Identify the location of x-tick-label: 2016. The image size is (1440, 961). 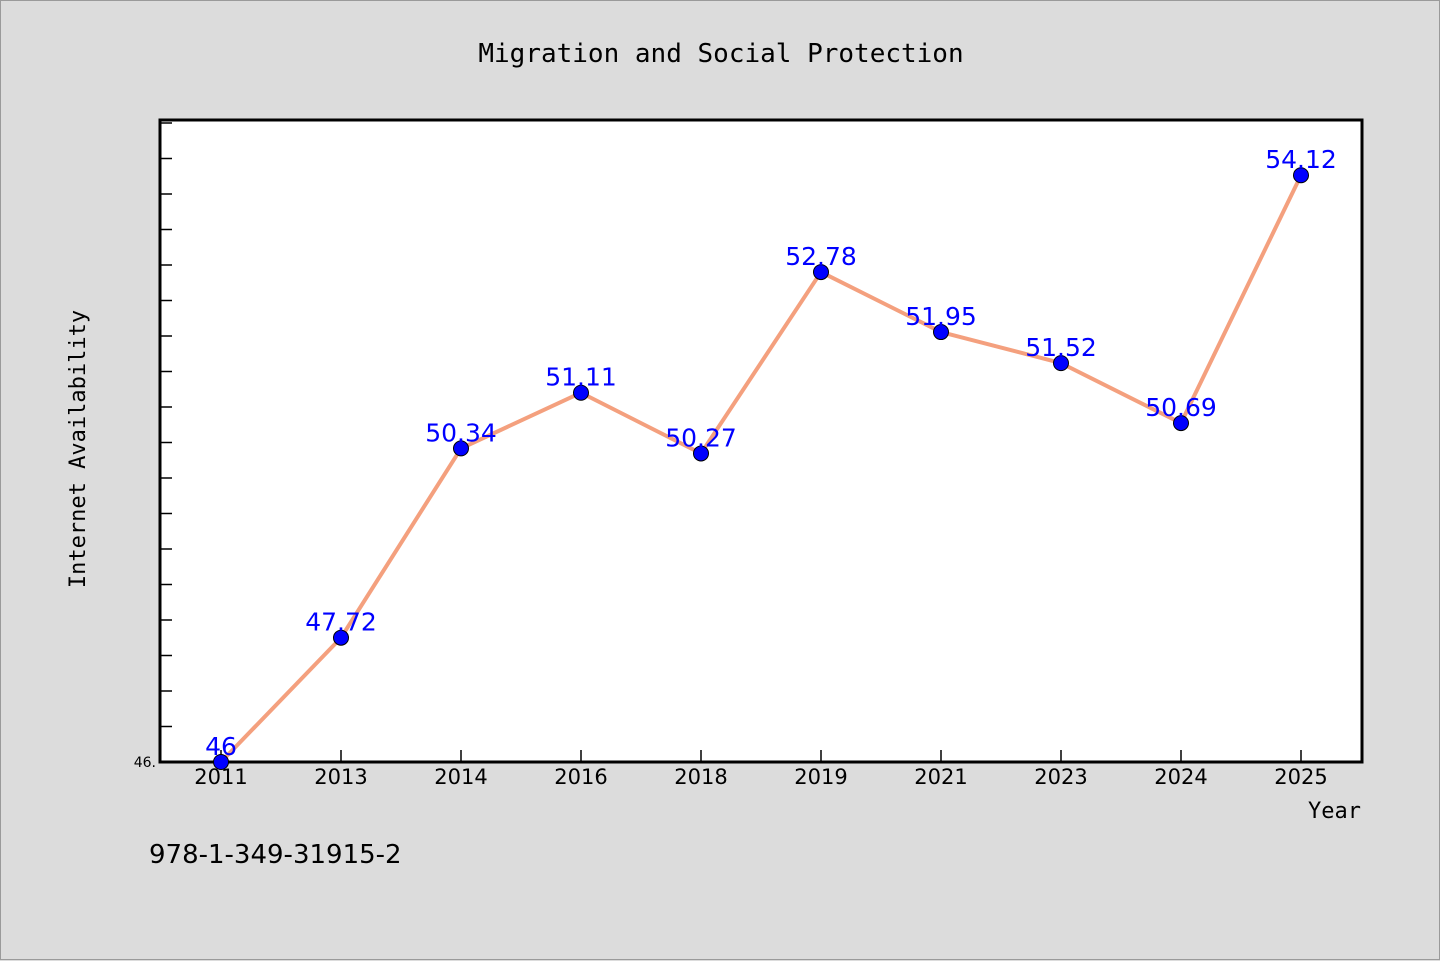
(580, 777).